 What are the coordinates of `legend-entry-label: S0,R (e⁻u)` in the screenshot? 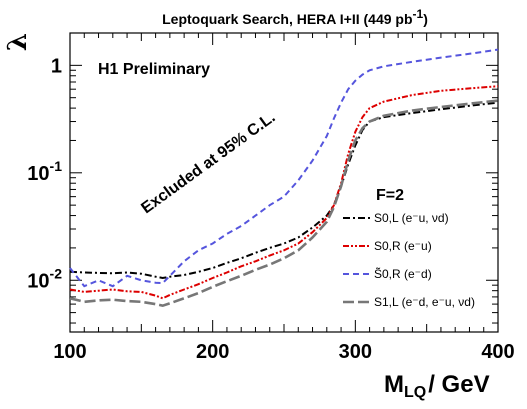 It's located at (403, 246).